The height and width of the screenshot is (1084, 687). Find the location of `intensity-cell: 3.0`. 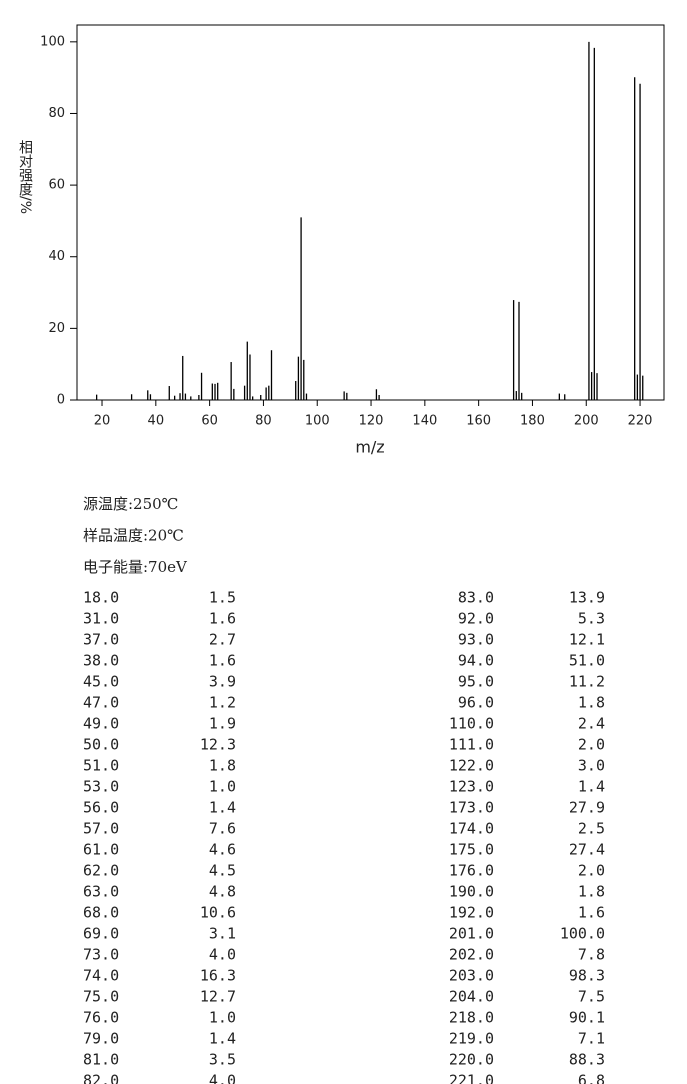

intensity-cell: 3.0 is located at coordinates (591, 766).